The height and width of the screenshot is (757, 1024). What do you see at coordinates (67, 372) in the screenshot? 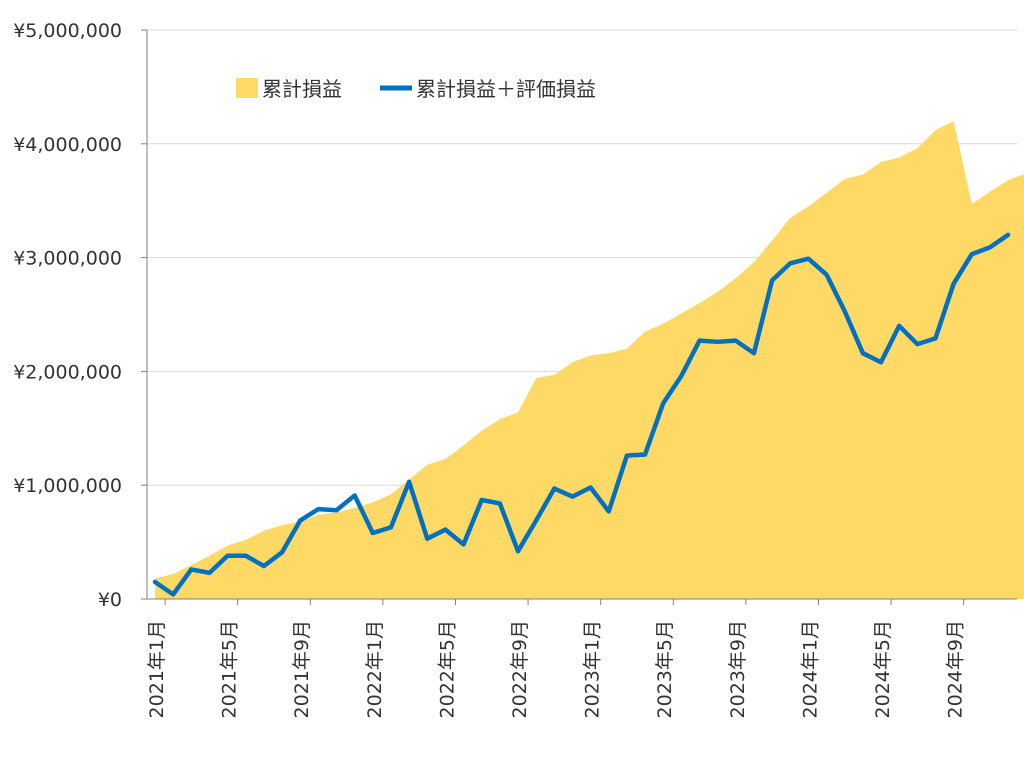
I see `y-tick-label: ¥2,000,000` at bounding box center [67, 372].